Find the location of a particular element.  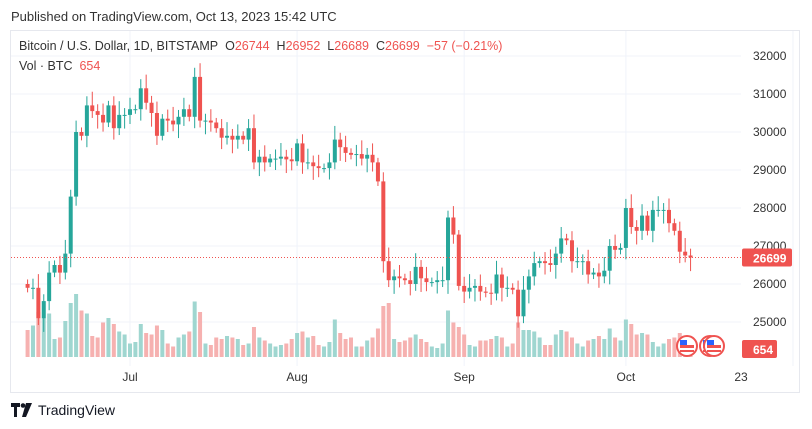

flag-stripe is located at coordinates (687, 351).